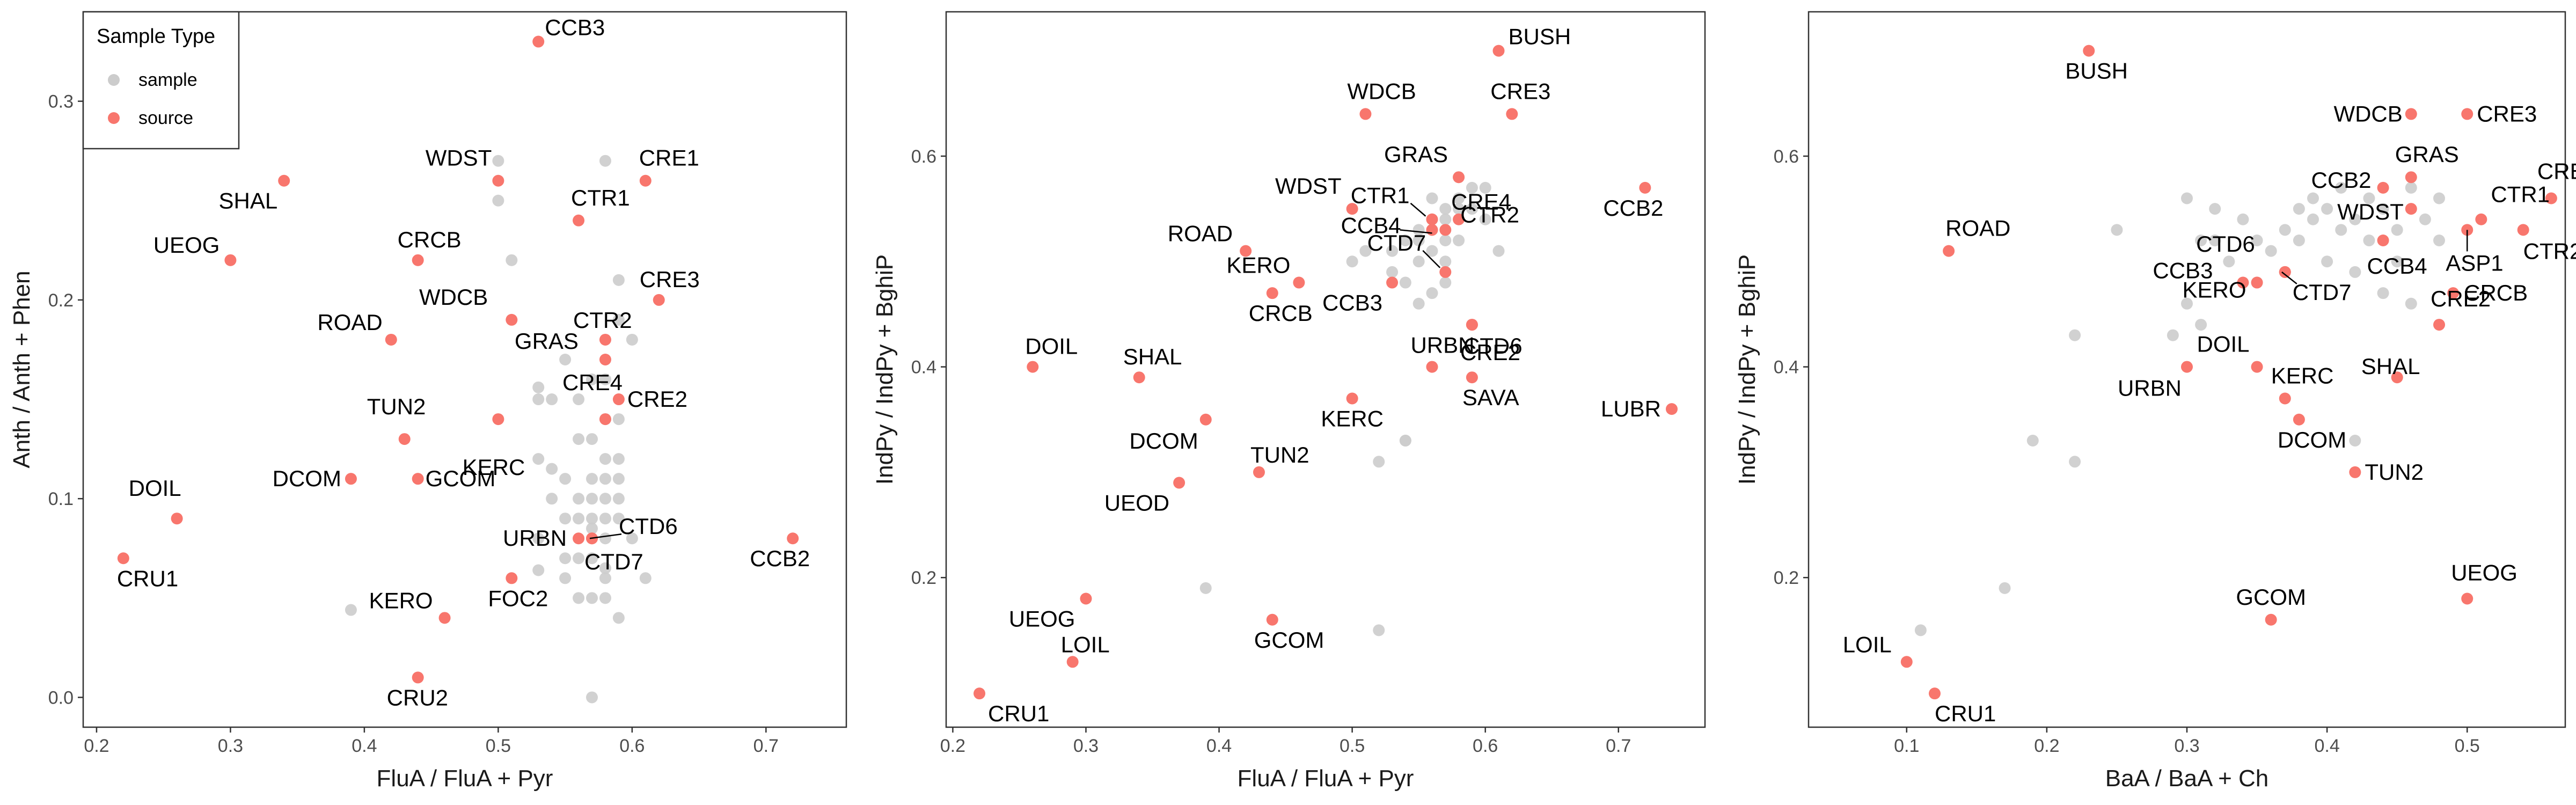  I want to click on point-label-ctr1: CTR1, so click(600, 197).